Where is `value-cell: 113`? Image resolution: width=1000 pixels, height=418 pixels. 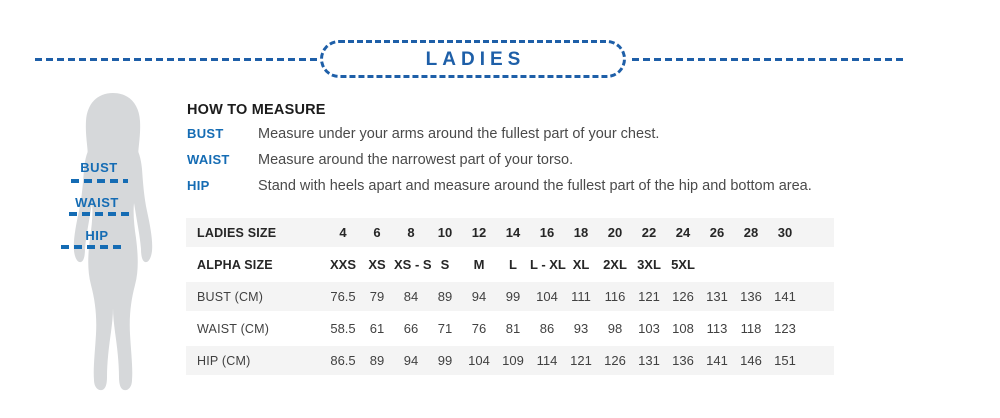
value-cell: 113 is located at coordinates (717, 328).